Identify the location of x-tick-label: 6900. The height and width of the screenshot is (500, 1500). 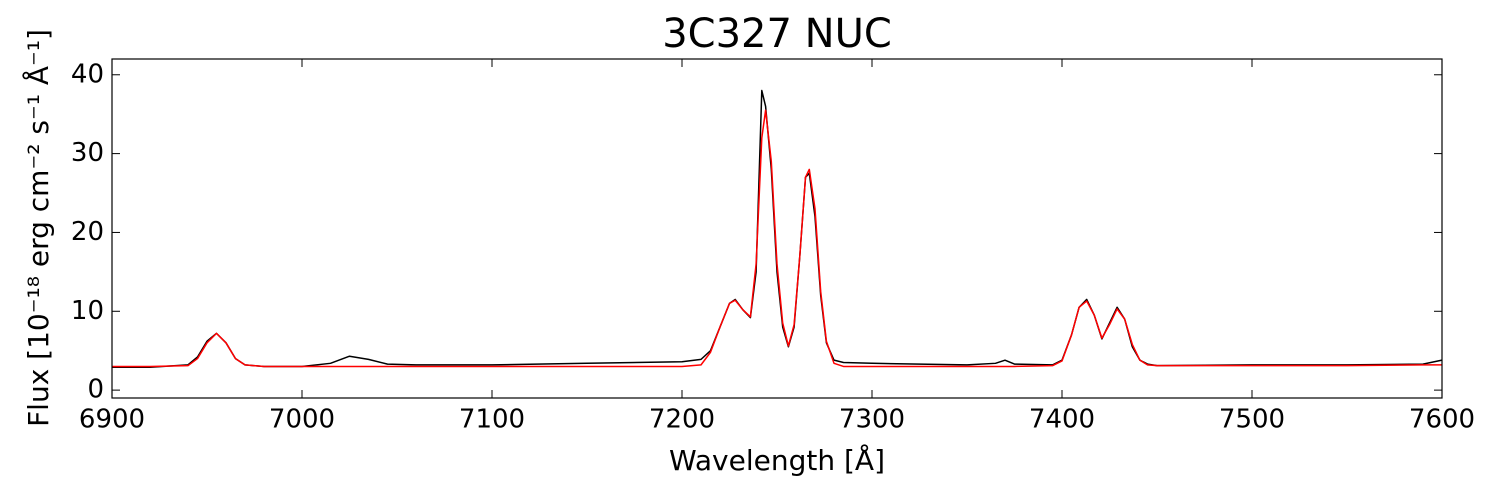
(112, 420).